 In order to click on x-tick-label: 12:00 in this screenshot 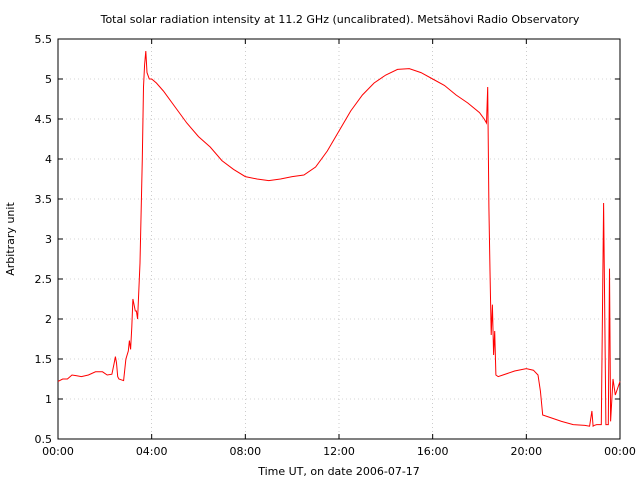, I will do `click(339, 451)`.